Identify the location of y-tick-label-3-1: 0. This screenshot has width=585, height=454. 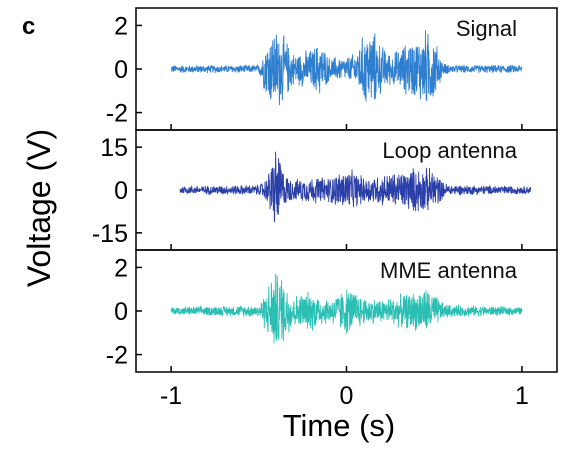
(121, 312).